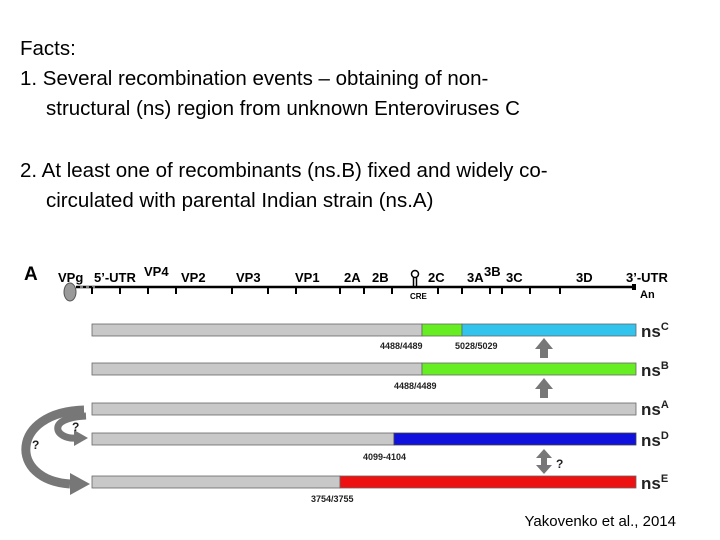 The width and height of the screenshot is (720, 540). I want to click on citation: Yakovenko et al., 2014, so click(600, 521).